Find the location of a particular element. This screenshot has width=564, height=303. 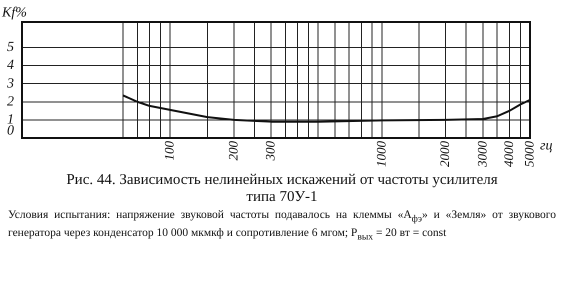

x-tick-label: 100 is located at coordinates (169, 150).